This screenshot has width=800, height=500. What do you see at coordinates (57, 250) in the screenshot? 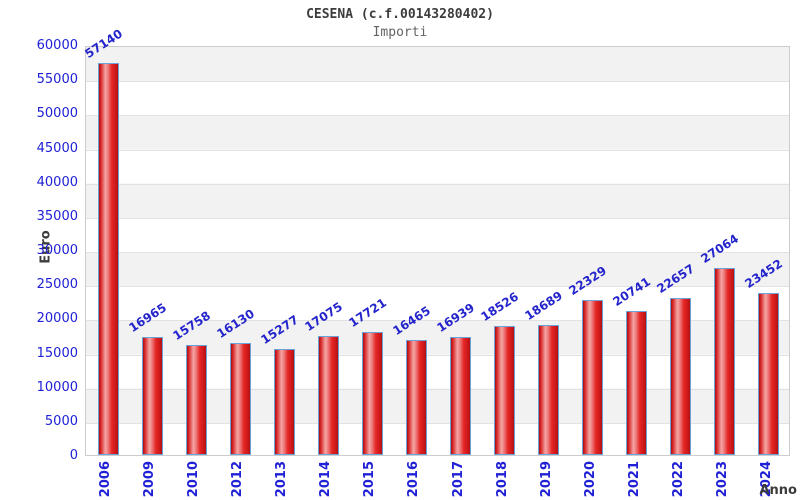
I see `y-tick-label: 30000` at bounding box center [57, 250].